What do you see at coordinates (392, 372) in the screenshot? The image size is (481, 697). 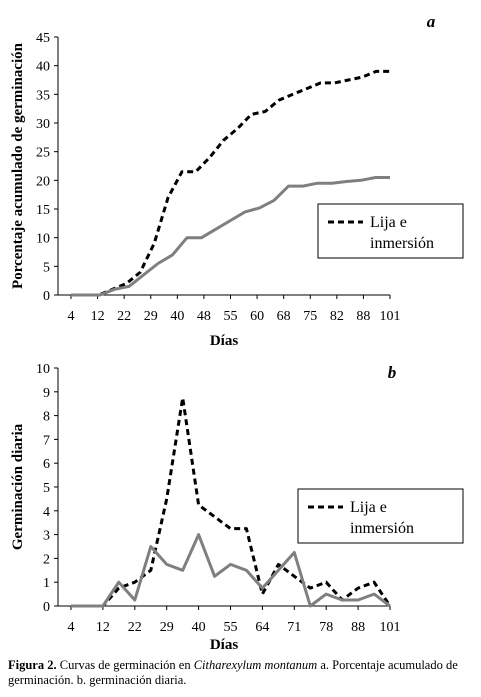 I see `panel-letter: b` at bounding box center [392, 372].